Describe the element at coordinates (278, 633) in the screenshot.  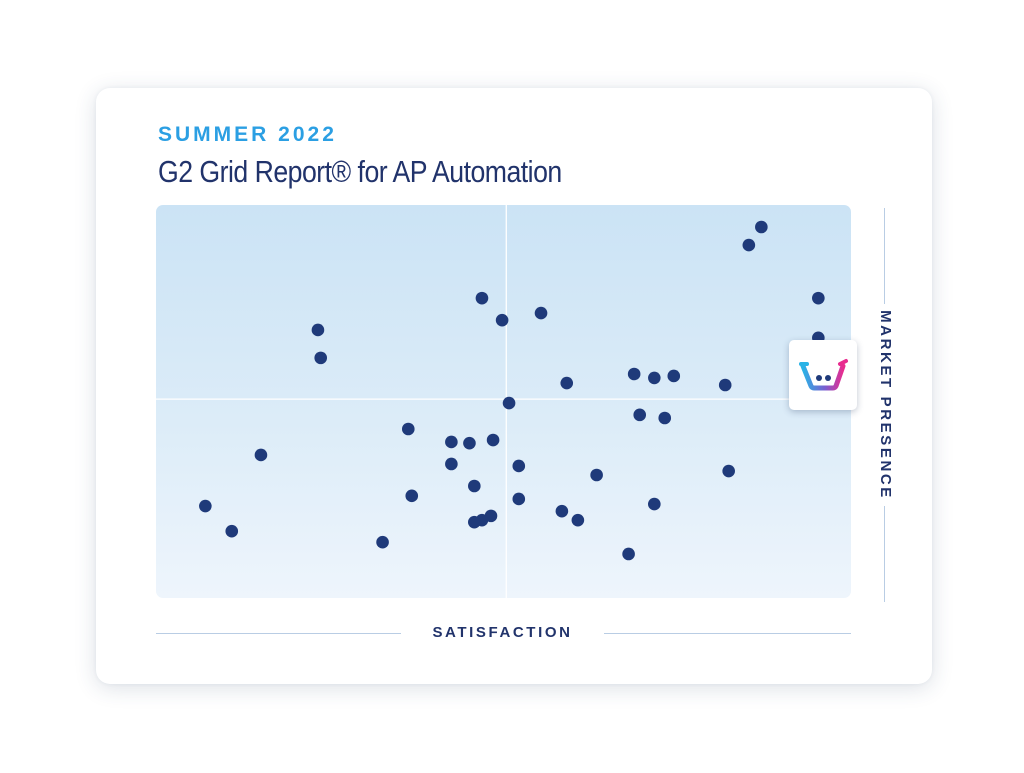
I see `x-axis-rule-left` at that location.